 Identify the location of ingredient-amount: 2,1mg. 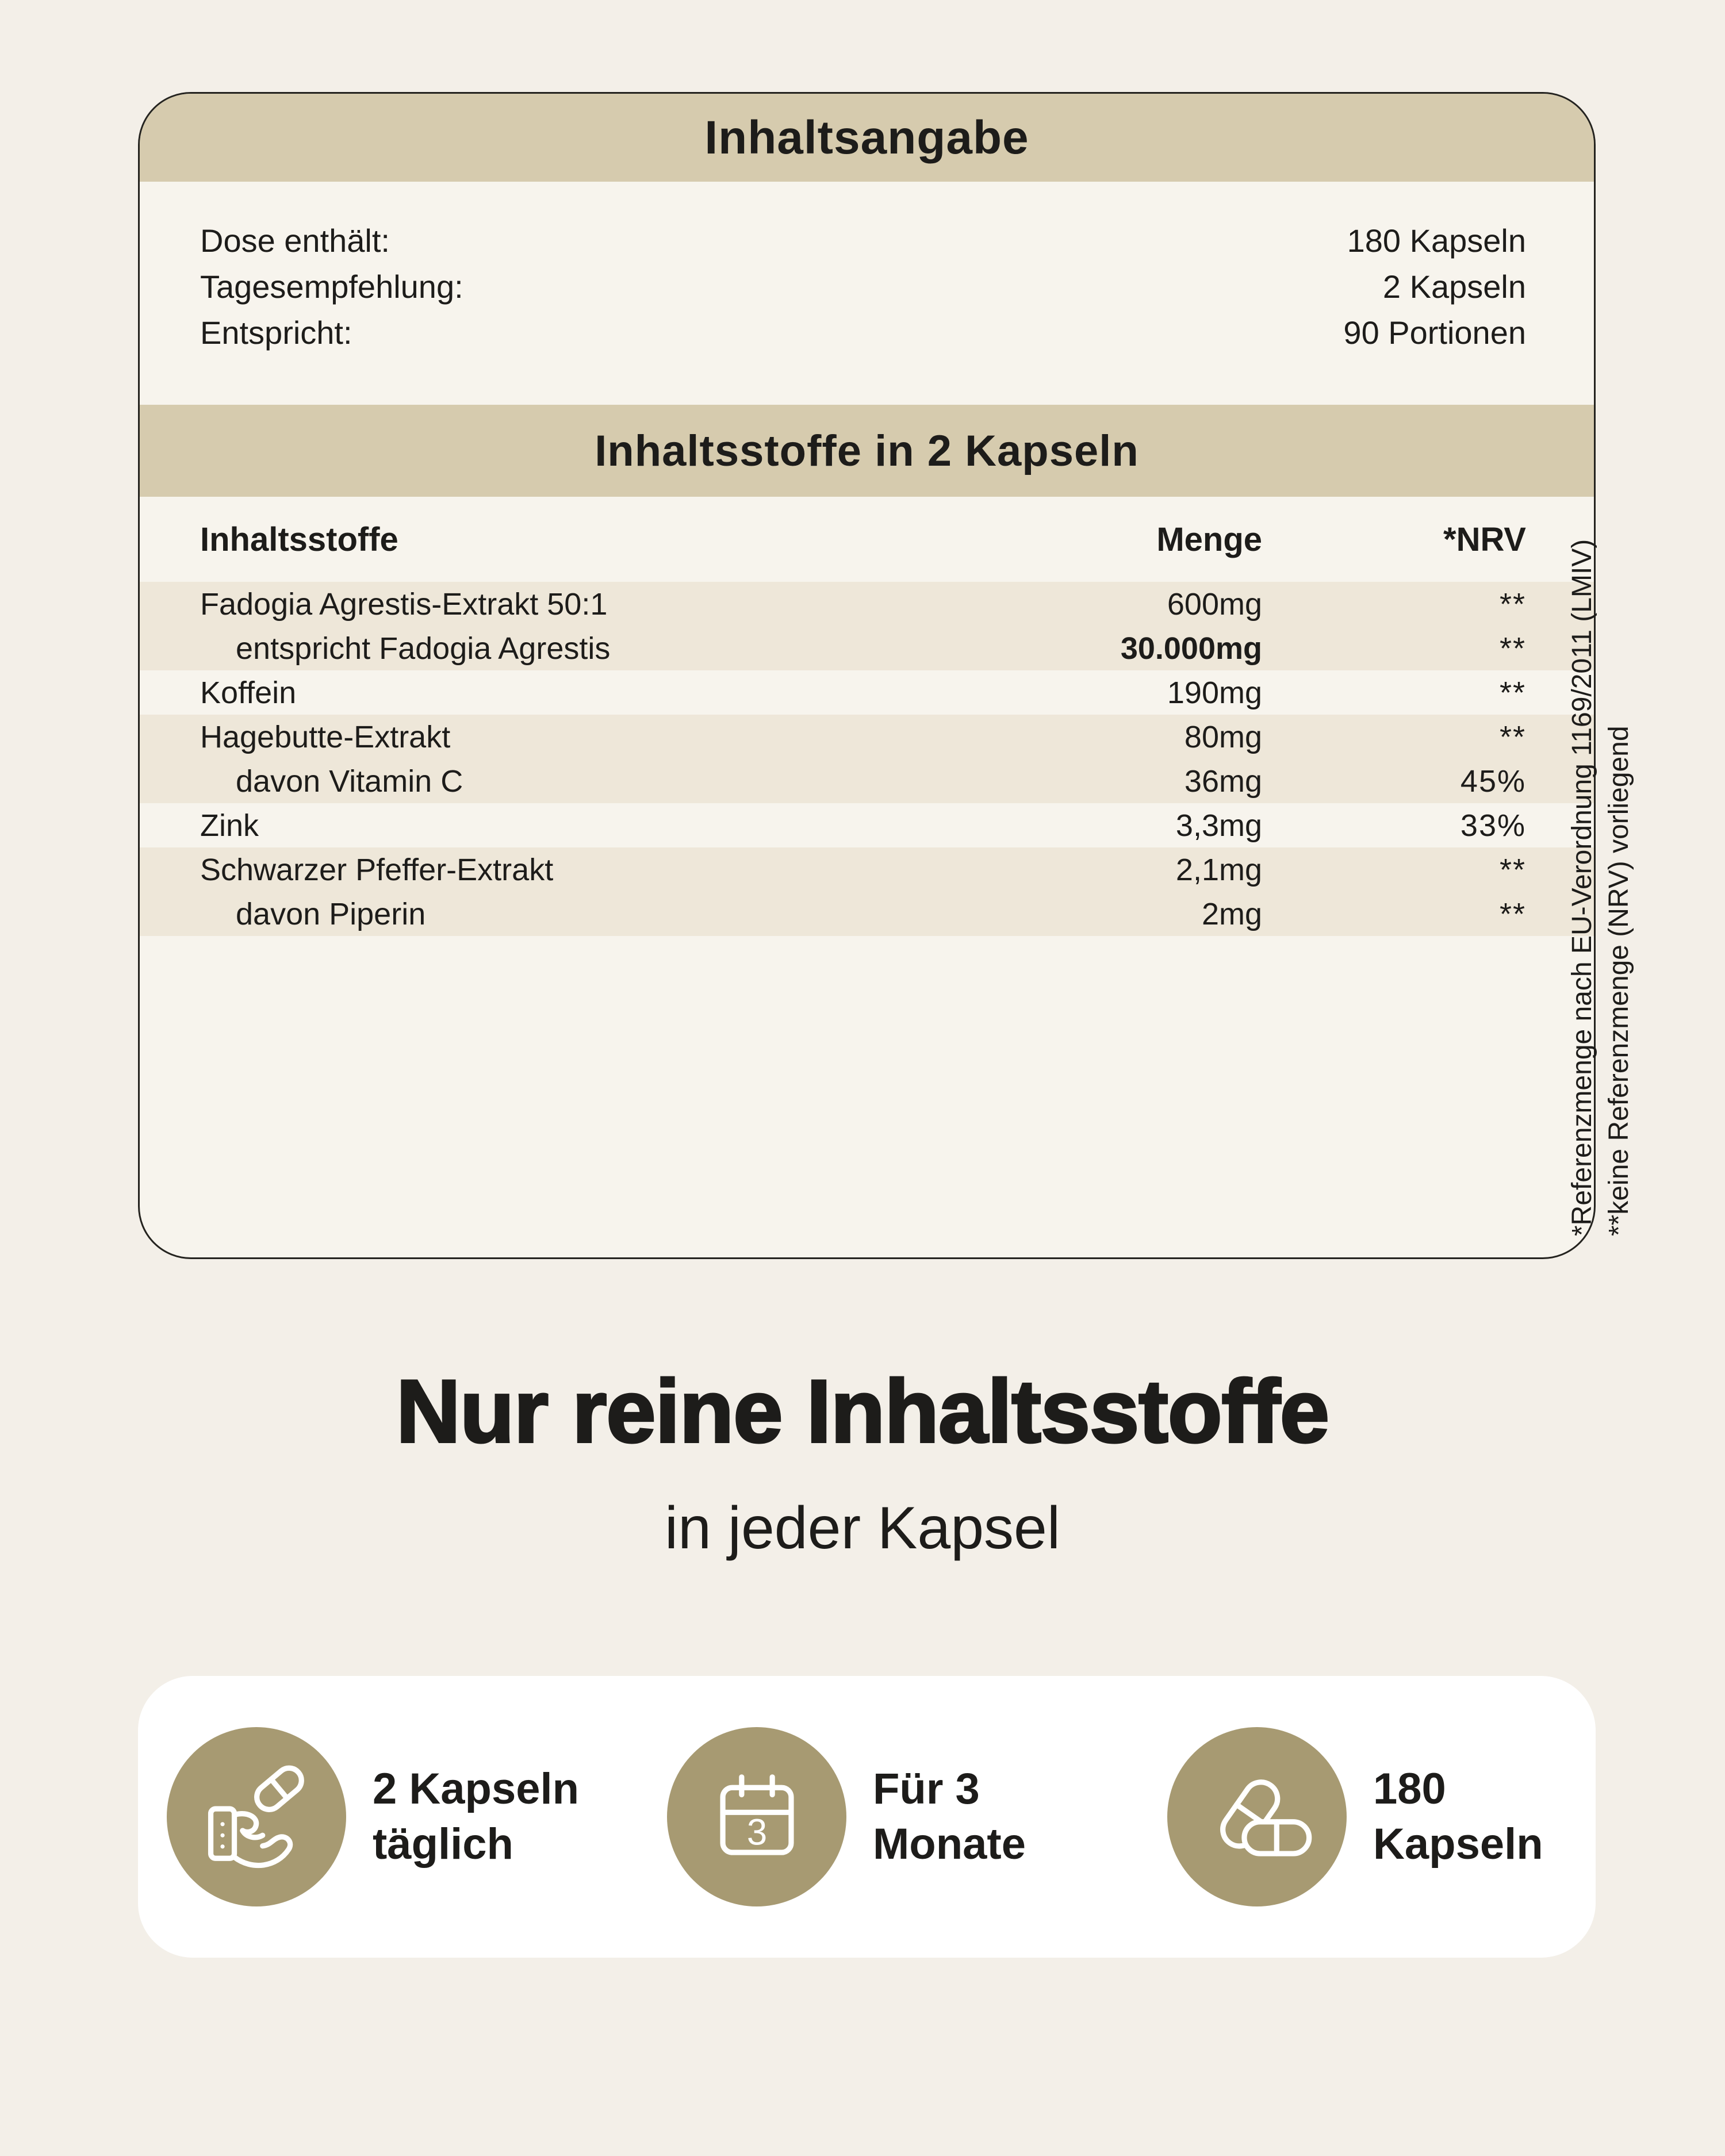
(1218, 869).